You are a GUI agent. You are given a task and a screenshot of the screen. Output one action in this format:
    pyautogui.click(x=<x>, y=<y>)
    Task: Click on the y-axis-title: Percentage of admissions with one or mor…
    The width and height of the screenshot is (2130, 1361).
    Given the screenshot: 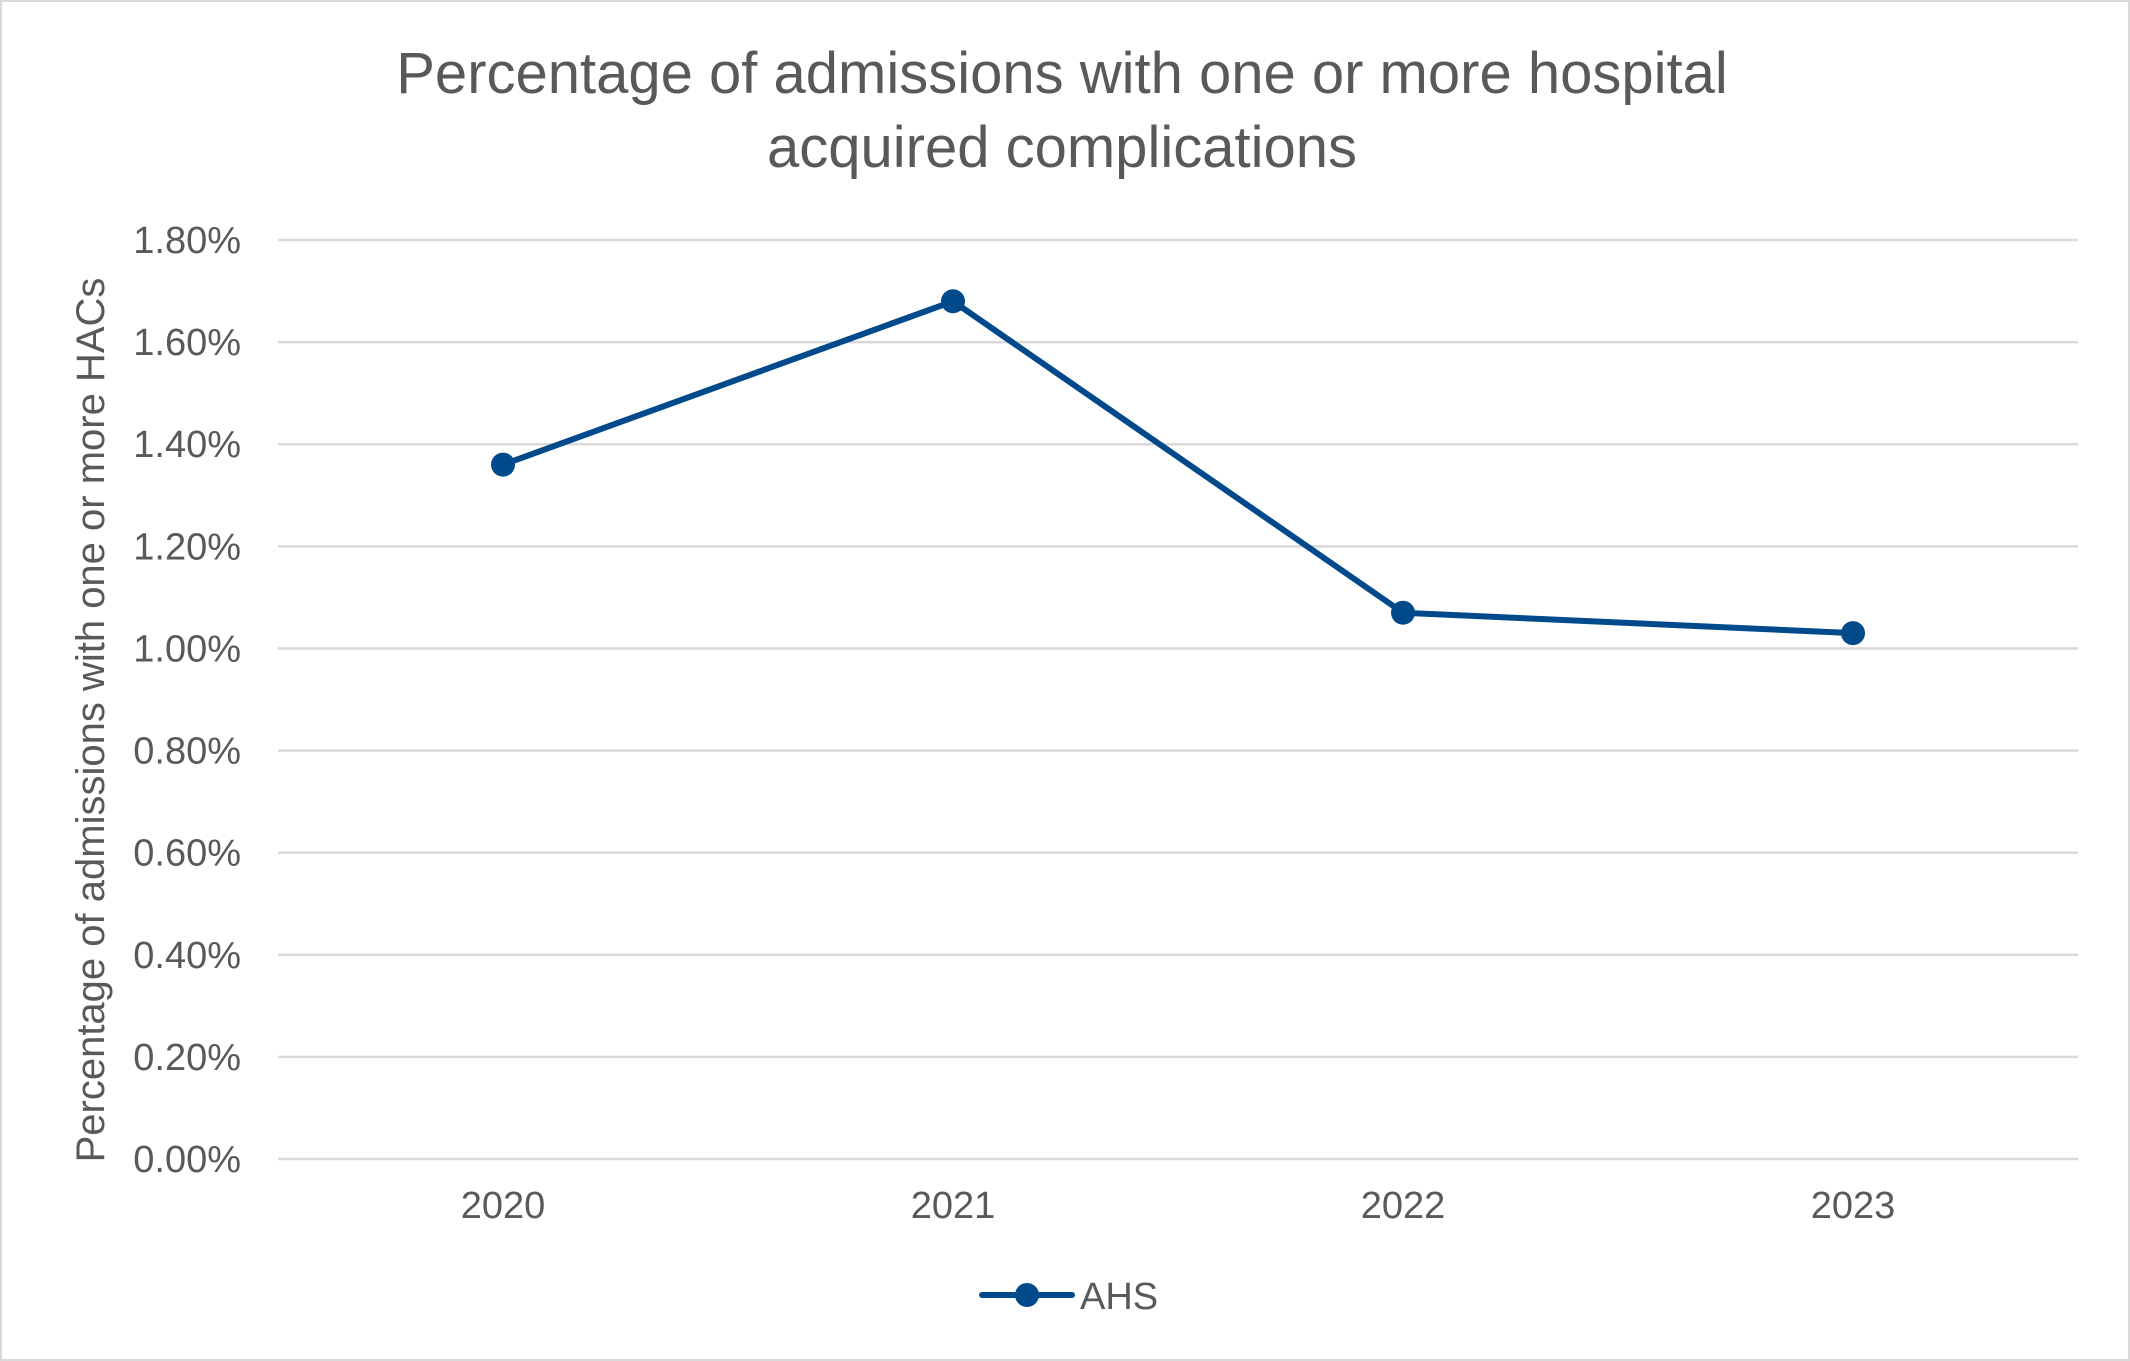 What is the action you would take?
    pyautogui.click(x=91, y=720)
    